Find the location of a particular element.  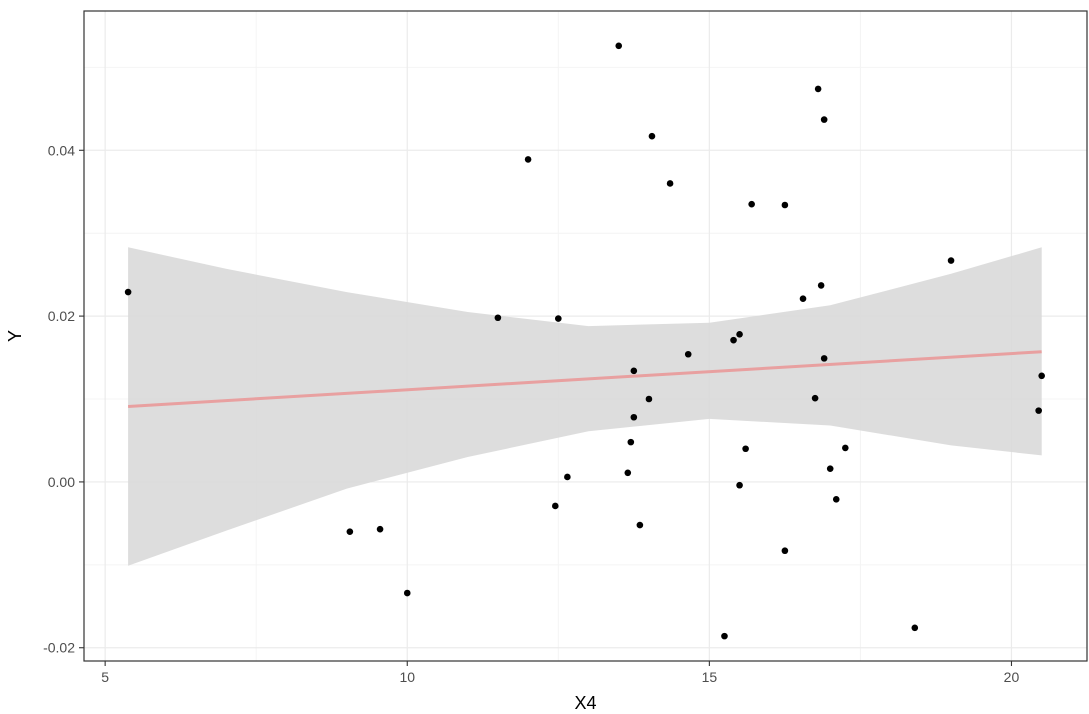

y-tick-label: -0.02 is located at coordinates (59, 648).